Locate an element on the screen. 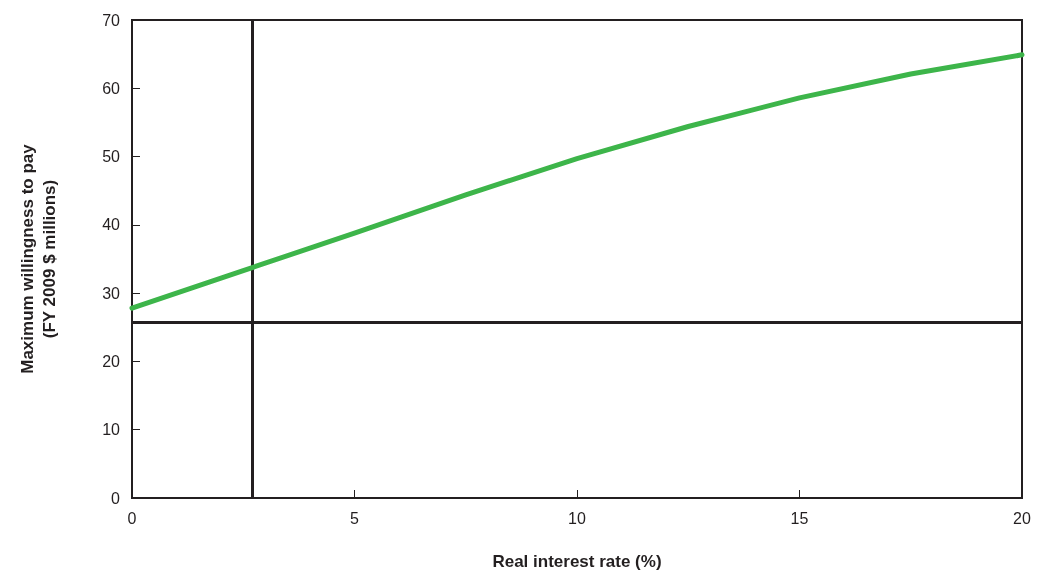  y-tick-label: 20 is located at coordinates (111, 361).